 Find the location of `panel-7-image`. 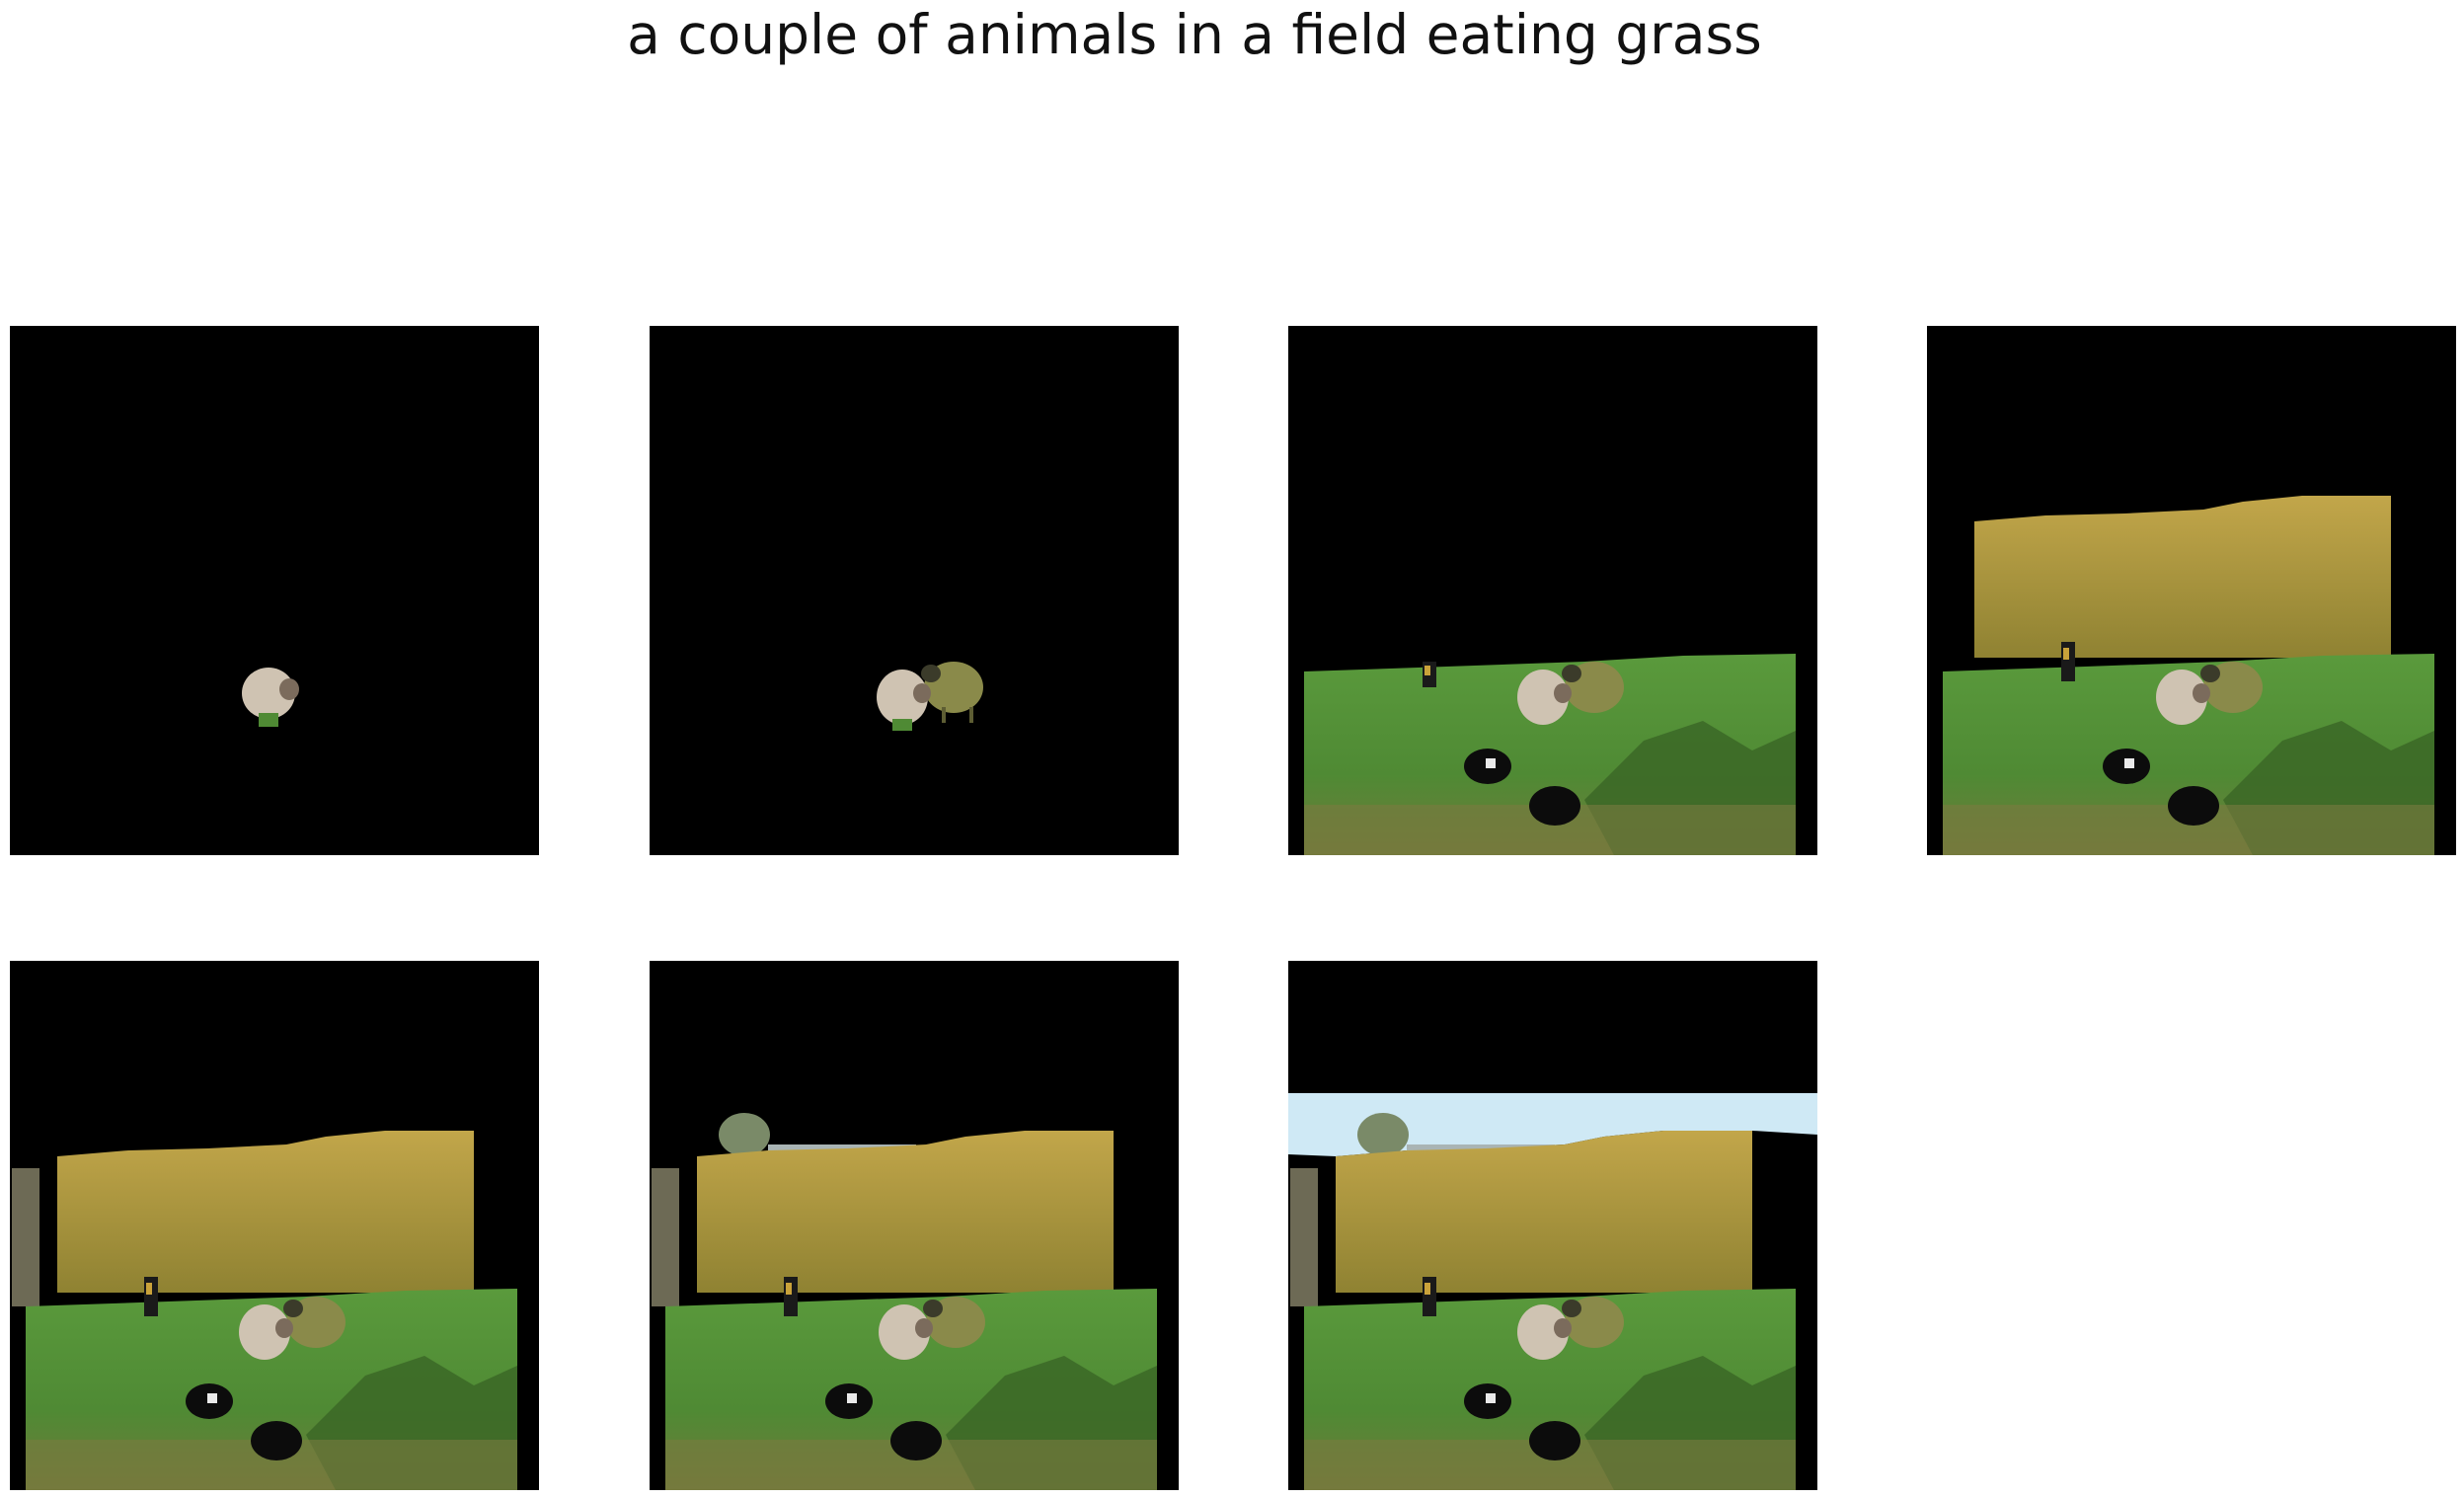

panel-7-image is located at coordinates (1552, 1225).